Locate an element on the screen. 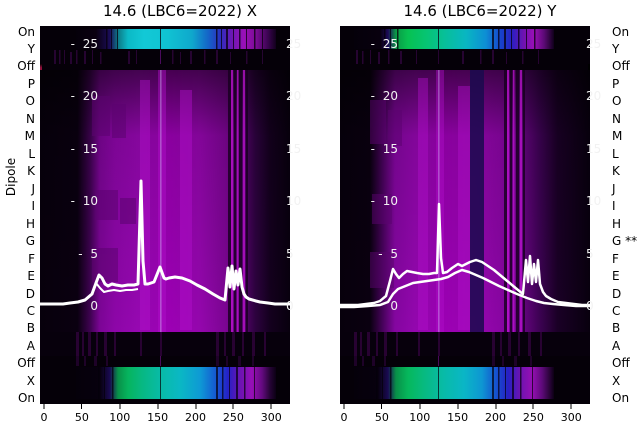 This screenshot has height=440, width=640. xtick-y-100: 100 is located at coordinates (419, 413).